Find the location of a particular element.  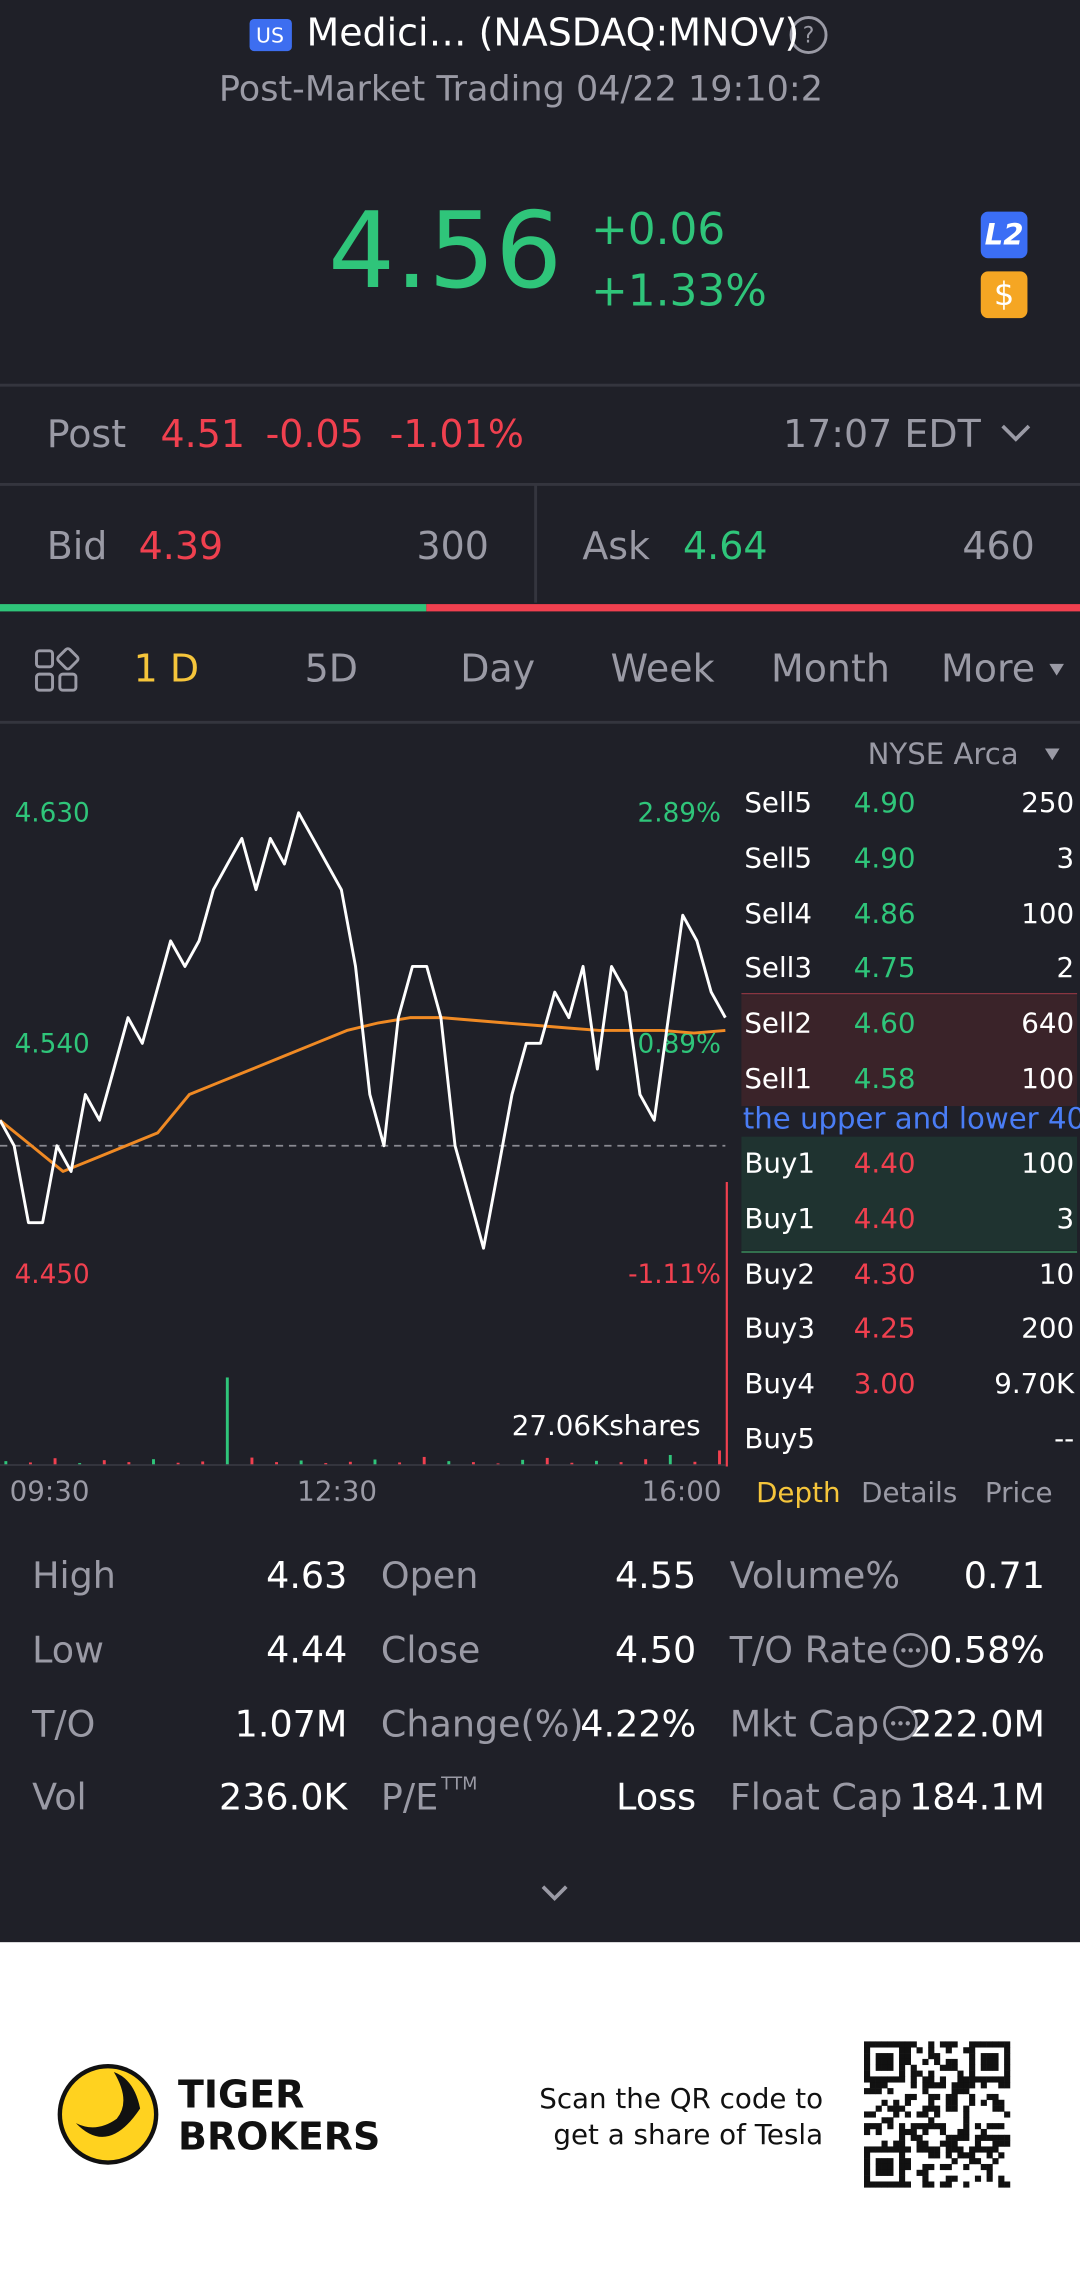

book-tab: Details is located at coordinates (909, 1492).